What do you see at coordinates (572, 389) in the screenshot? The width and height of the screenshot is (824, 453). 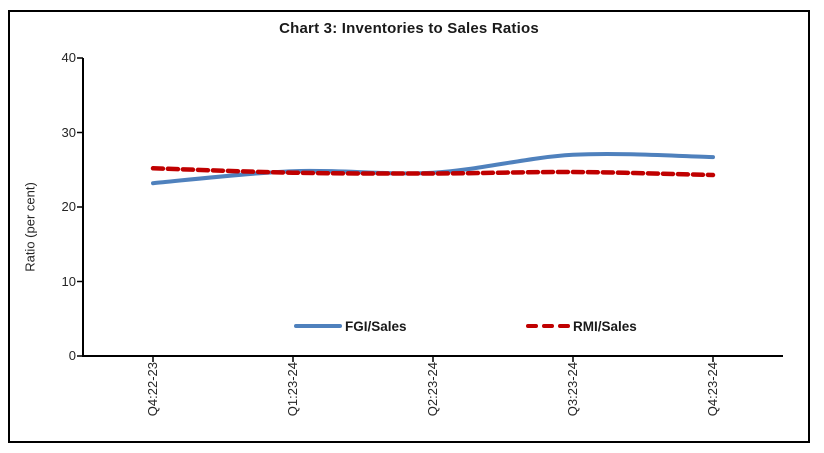 I see `x-tick-label: Q3:23-24` at bounding box center [572, 389].